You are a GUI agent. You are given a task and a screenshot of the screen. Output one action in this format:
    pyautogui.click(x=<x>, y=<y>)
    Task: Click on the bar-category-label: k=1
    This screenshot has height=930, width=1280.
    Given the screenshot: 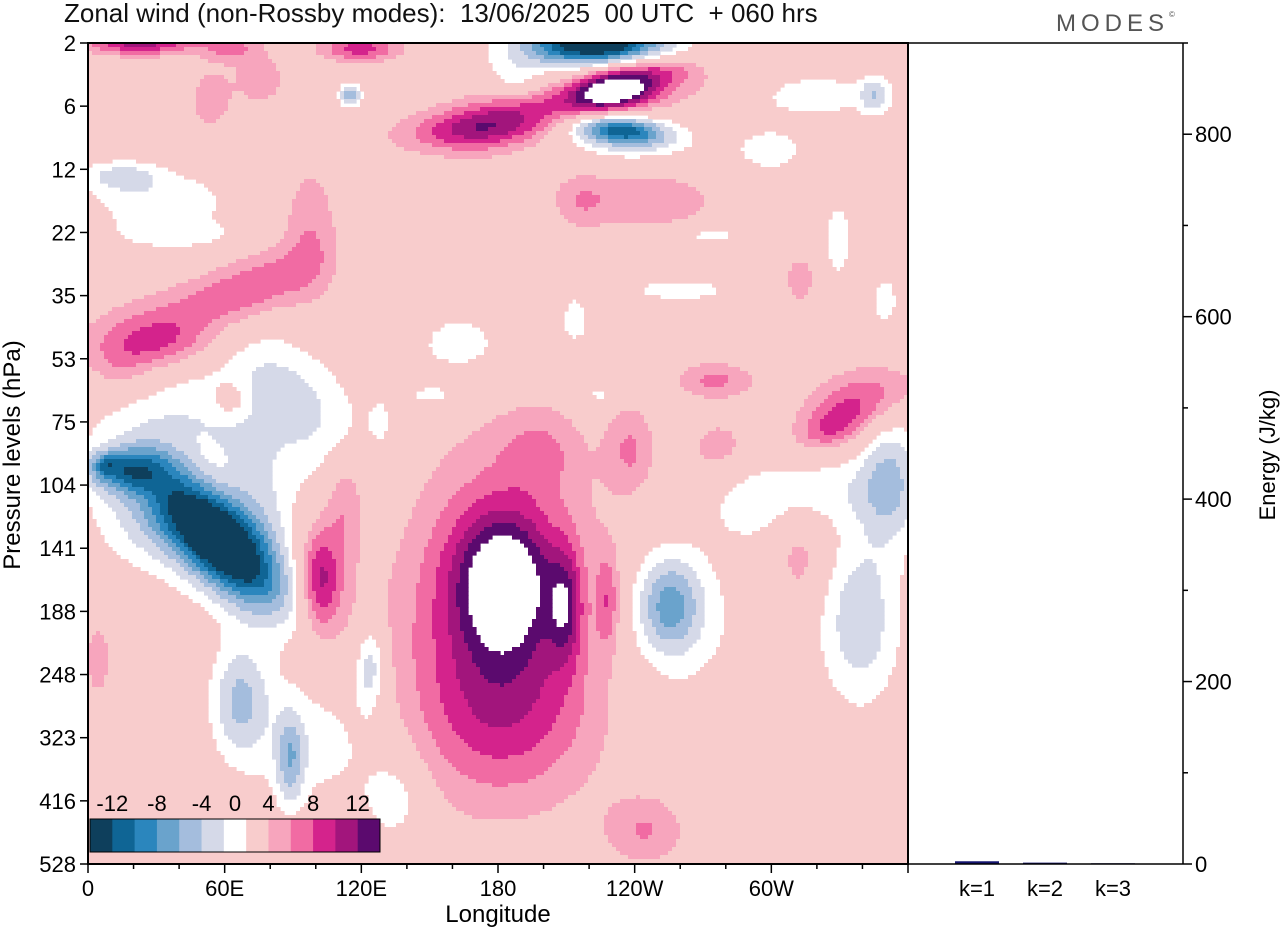 What is the action you would take?
    pyautogui.click(x=977, y=888)
    